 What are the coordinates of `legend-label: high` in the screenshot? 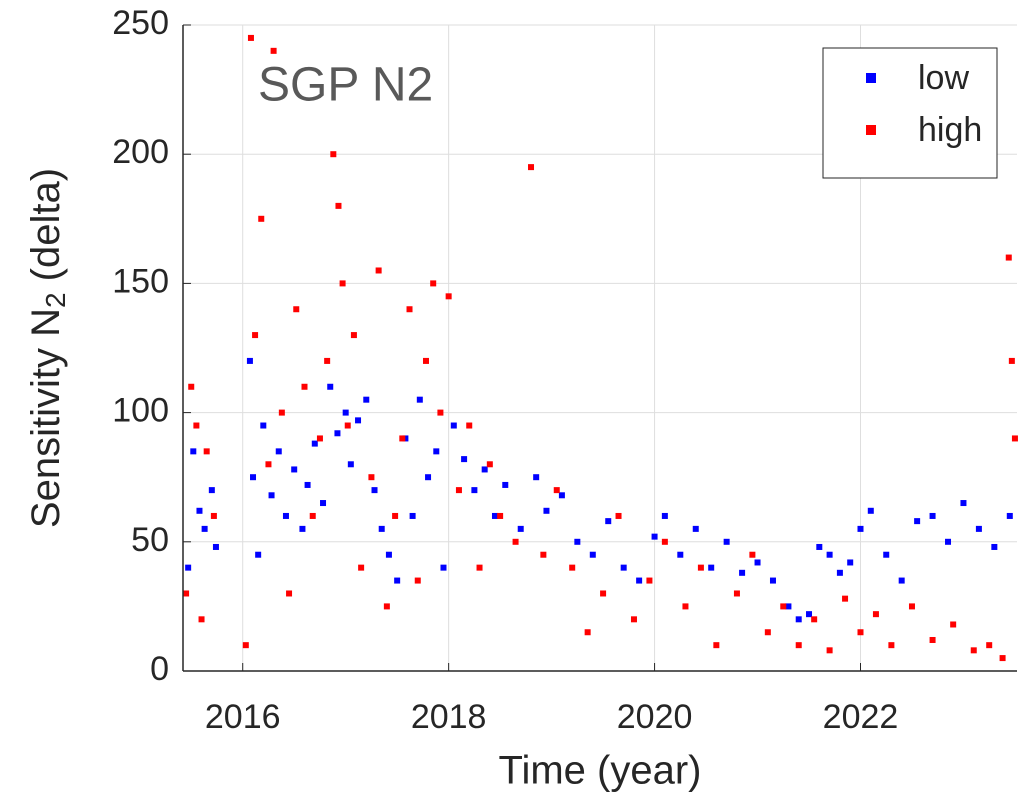 It's located at (950, 130).